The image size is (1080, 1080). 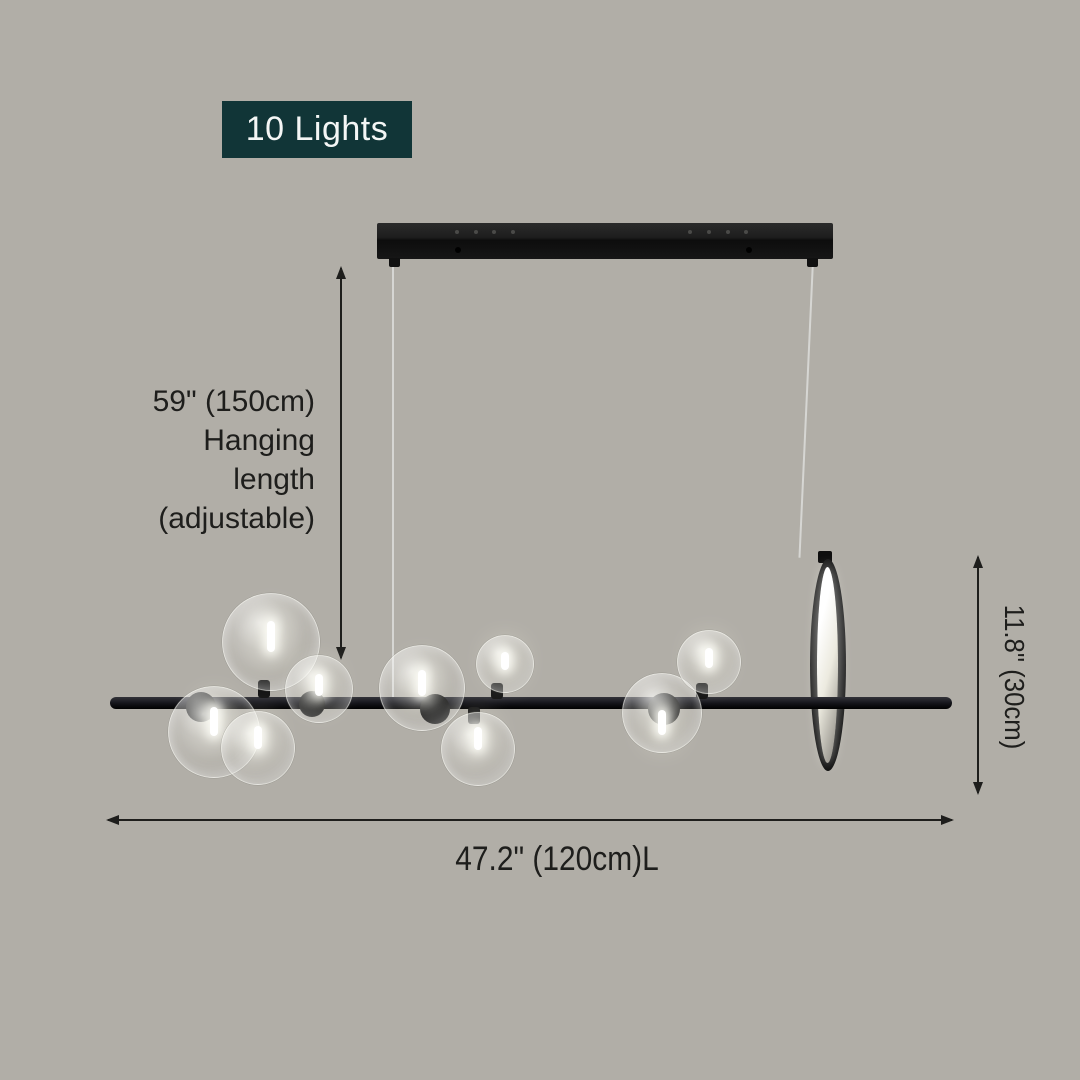 What do you see at coordinates (806, 408) in the screenshot?
I see `suspension-wire-right` at bounding box center [806, 408].